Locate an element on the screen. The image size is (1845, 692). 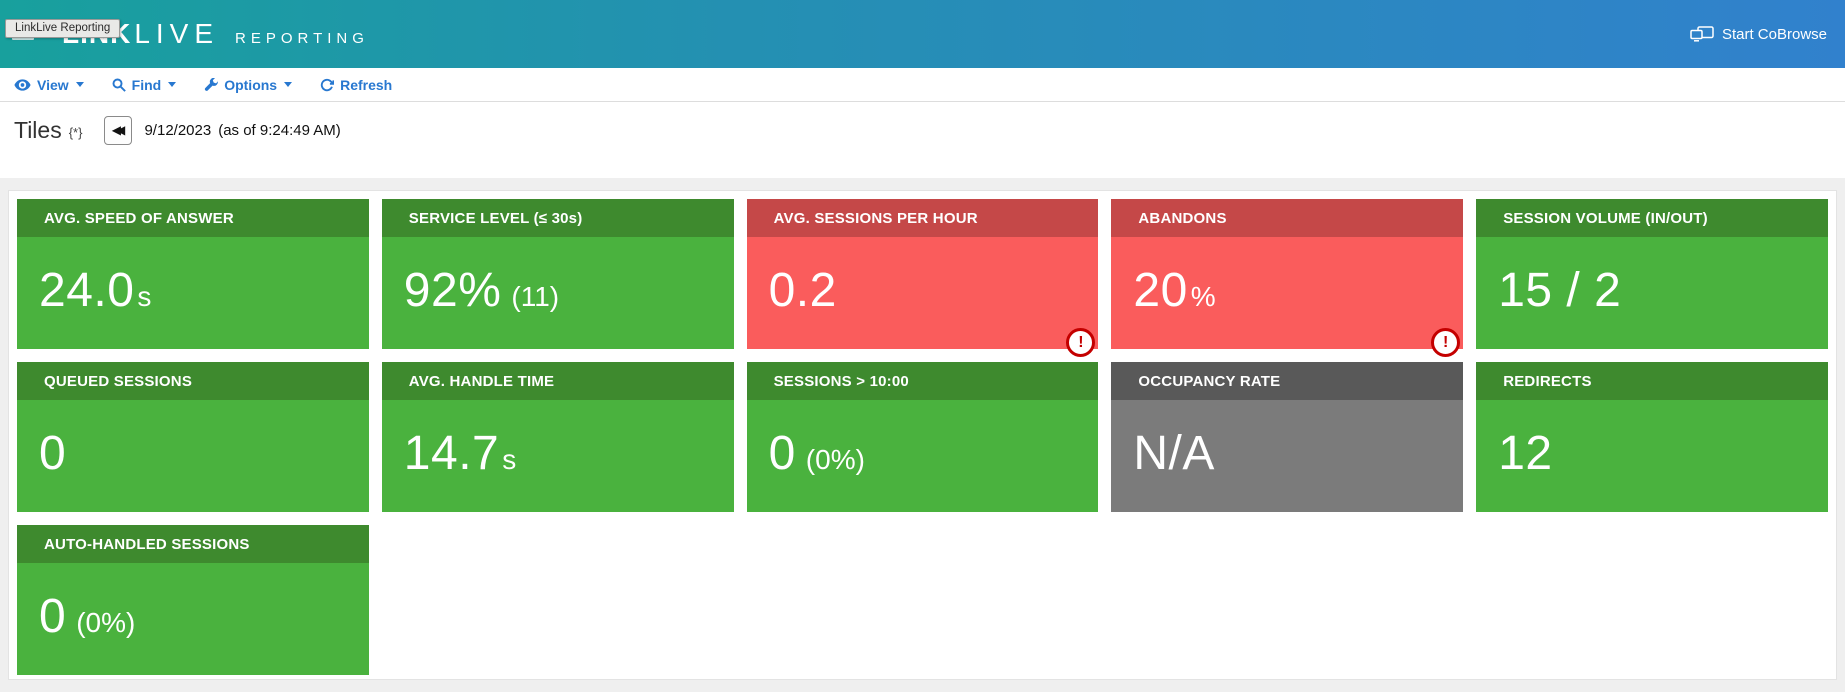
view-label: View is located at coordinates (53, 84).